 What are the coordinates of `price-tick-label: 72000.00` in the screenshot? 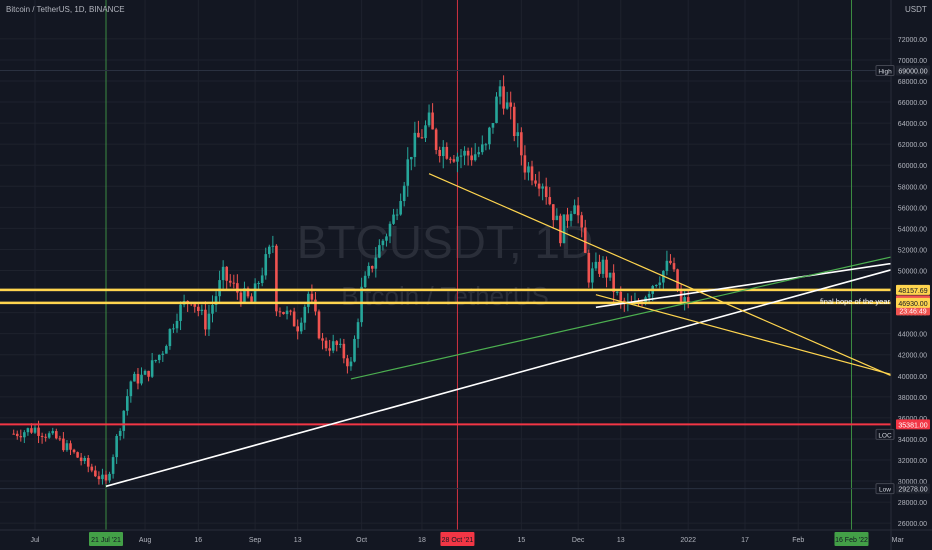 It's located at (912, 40).